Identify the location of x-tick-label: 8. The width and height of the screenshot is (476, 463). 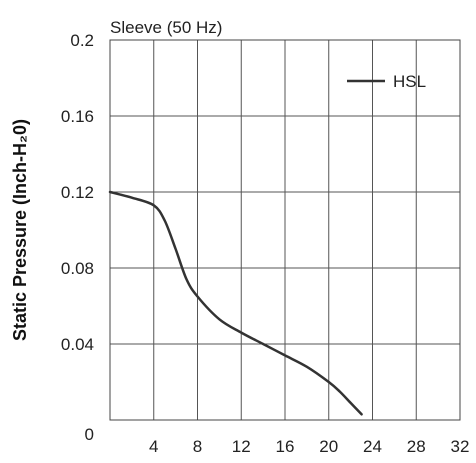
(197, 446).